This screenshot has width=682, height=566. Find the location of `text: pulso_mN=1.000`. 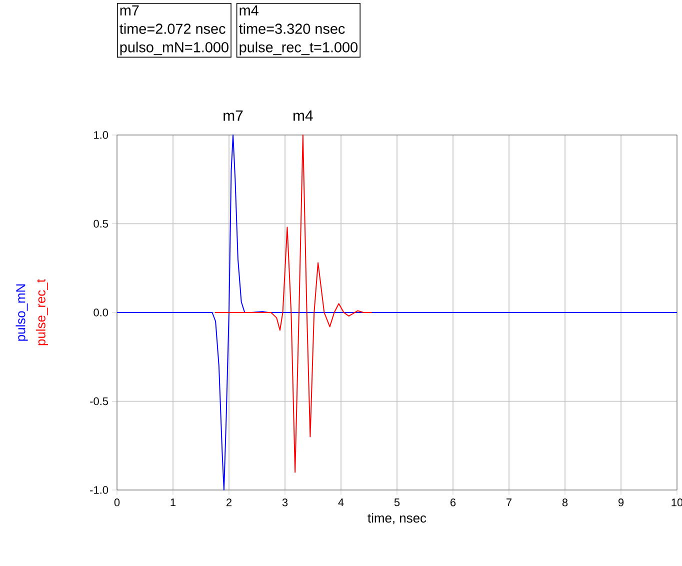

text: pulso_mN=1.000 is located at coordinates (174, 49).